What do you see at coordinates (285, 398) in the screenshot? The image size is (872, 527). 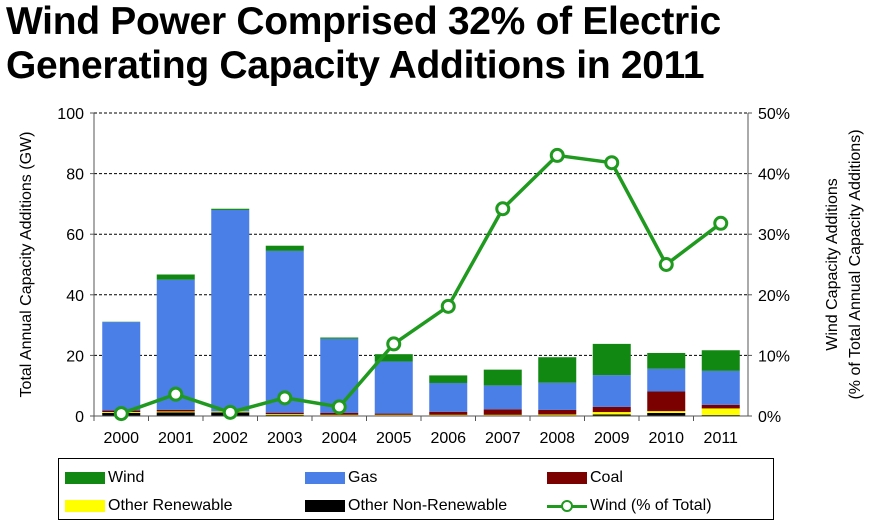 I see `wind-pct-point-2003` at bounding box center [285, 398].